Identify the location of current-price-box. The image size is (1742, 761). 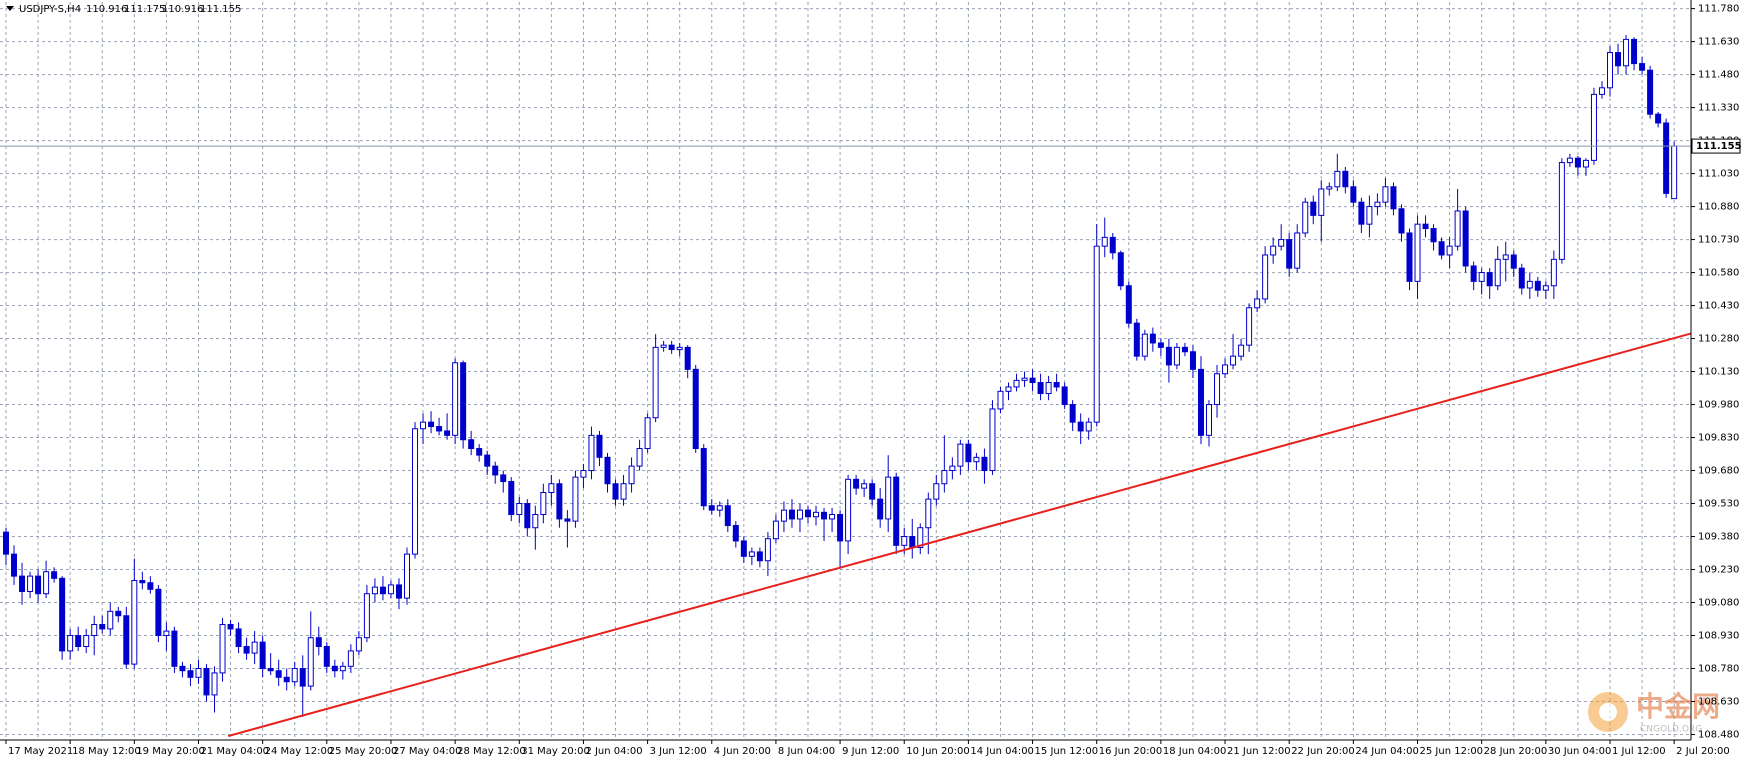
(1716, 146).